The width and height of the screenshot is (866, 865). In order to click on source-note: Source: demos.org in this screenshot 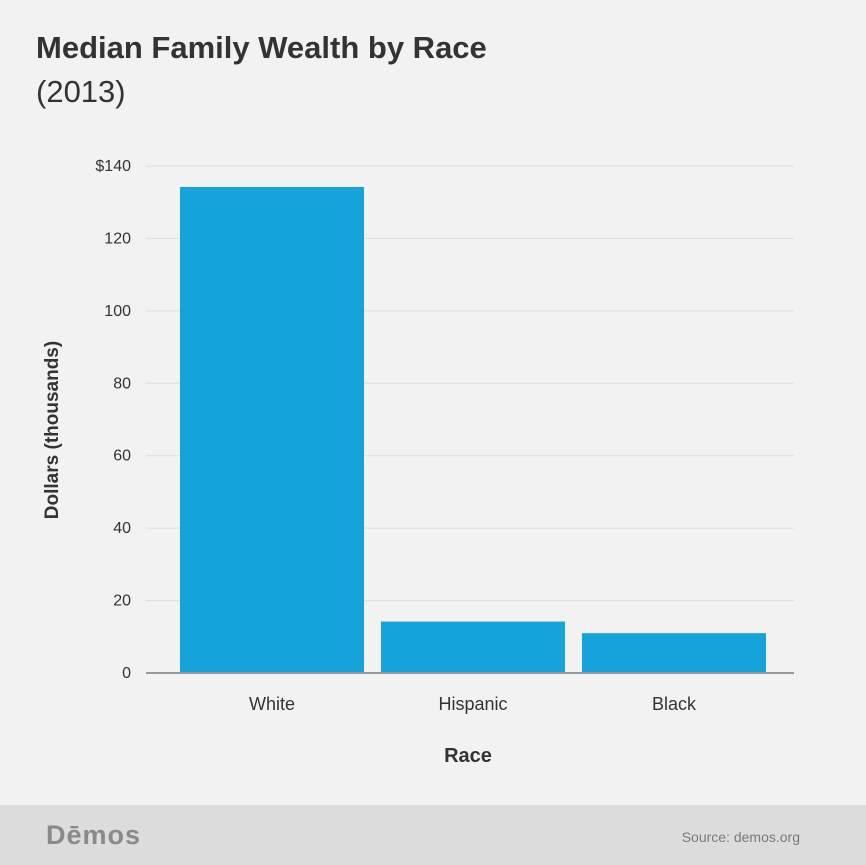, I will do `click(740, 837)`.